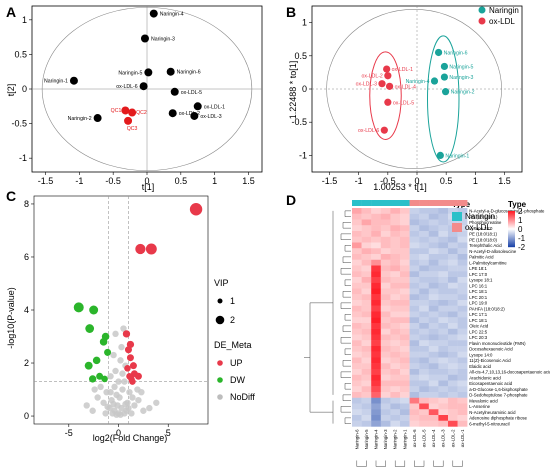 This screenshot has width=550, height=470. Describe the element at coordinates (419, 463) in the screenshot. I see `heatmap-column-dendrogram-branch` at that location.